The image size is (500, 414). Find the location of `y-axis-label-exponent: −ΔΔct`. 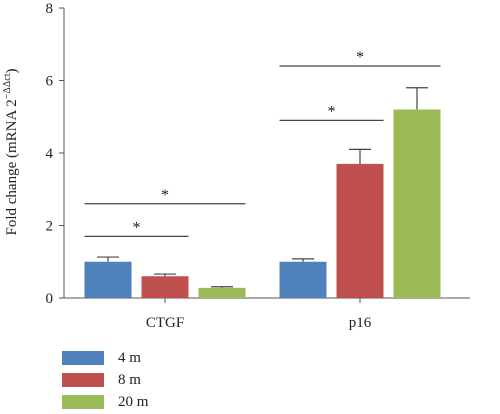

y-axis-label-exponent: −ΔΔct is located at coordinates (7, 86).